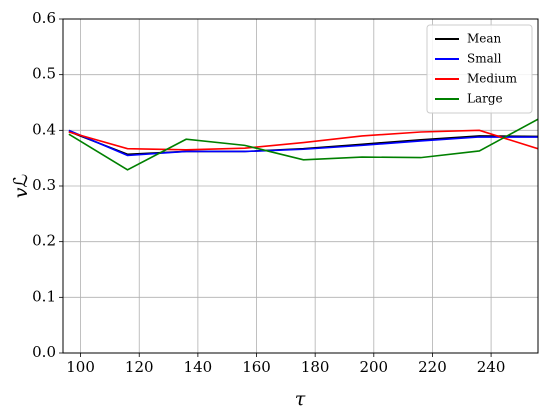 The image size is (553, 415). I want to click on y-tick-label: 0.0, so click(44, 352).